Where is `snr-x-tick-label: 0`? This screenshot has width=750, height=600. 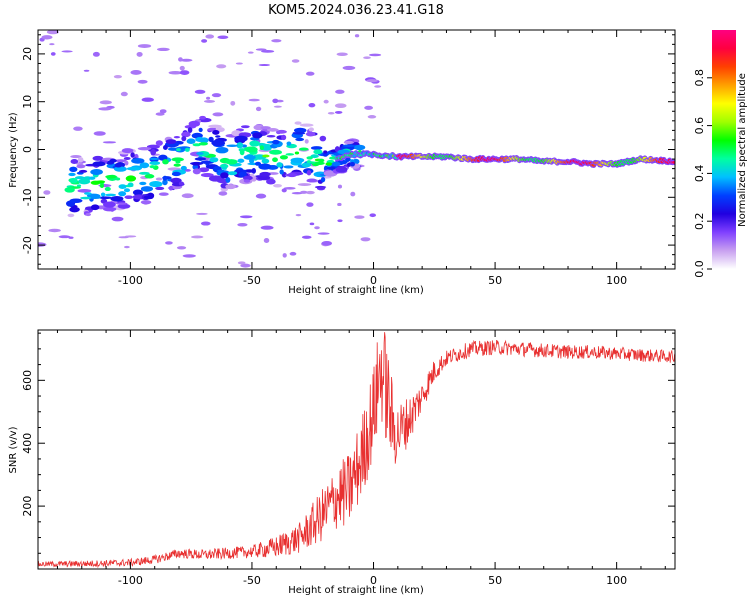 snr-x-tick-label: 0 is located at coordinates (373, 580).